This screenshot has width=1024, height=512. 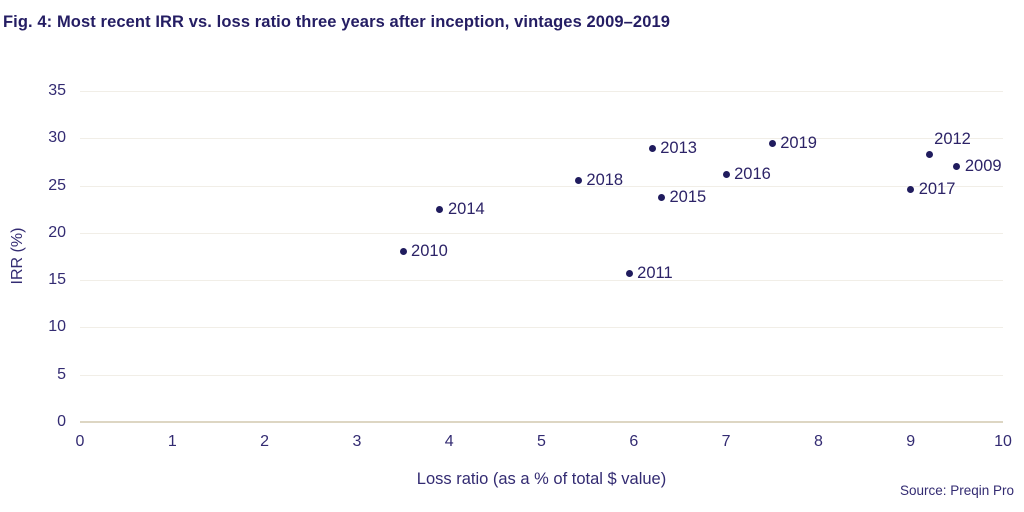 What do you see at coordinates (1003, 441) in the screenshot?
I see `x-tick-label: 10` at bounding box center [1003, 441].